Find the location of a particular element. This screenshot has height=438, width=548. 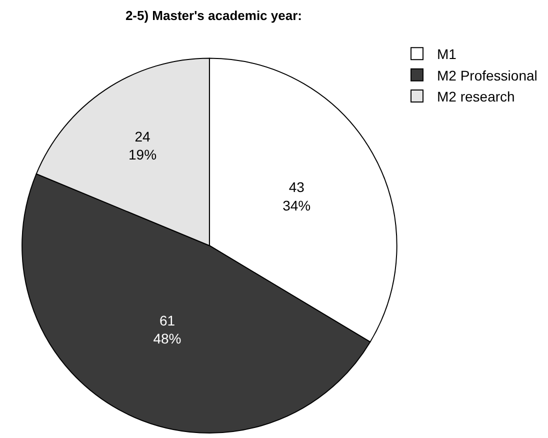

legend-label: M1 is located at coordinates (447, 54).